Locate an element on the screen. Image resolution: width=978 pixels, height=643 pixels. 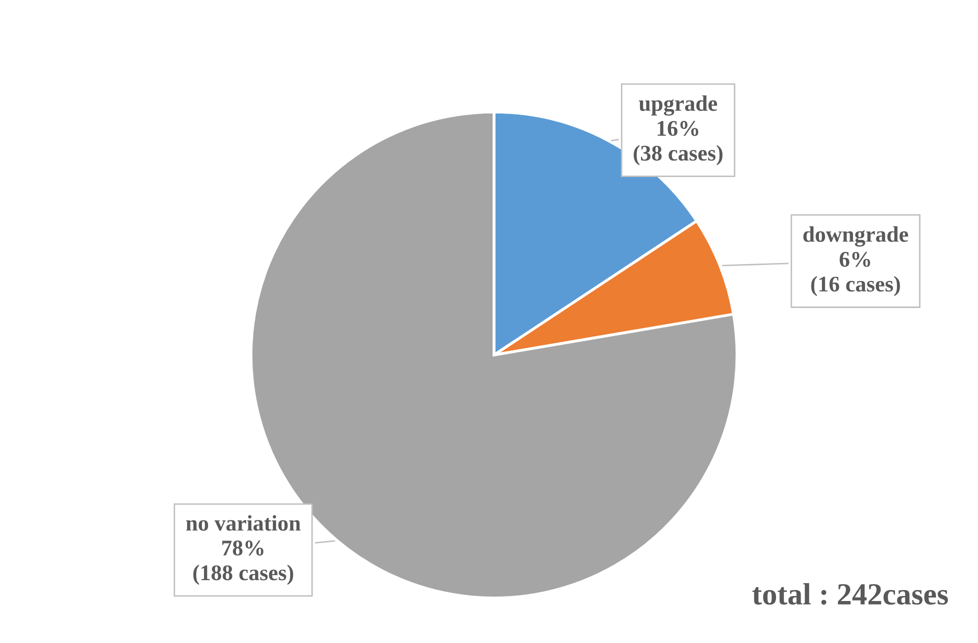
data-label: 78% (188 cases) is located at coordinates (243, 562).